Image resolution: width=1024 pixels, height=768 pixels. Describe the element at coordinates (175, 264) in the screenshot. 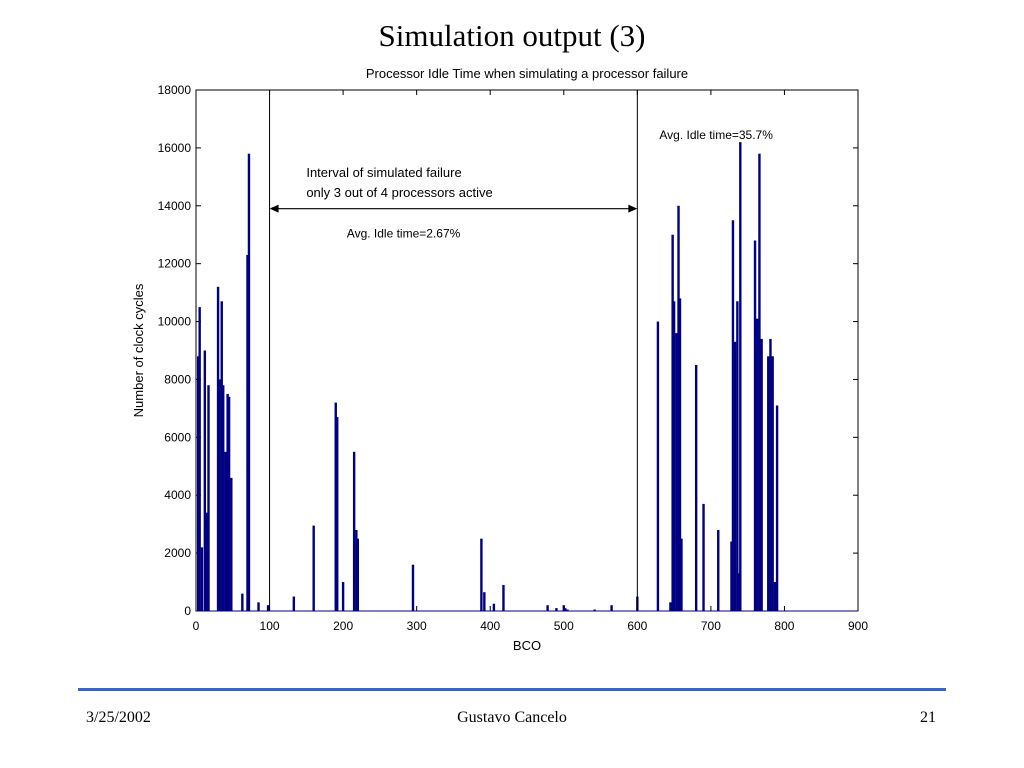

I see `y-tick-label: 12000` at that location.